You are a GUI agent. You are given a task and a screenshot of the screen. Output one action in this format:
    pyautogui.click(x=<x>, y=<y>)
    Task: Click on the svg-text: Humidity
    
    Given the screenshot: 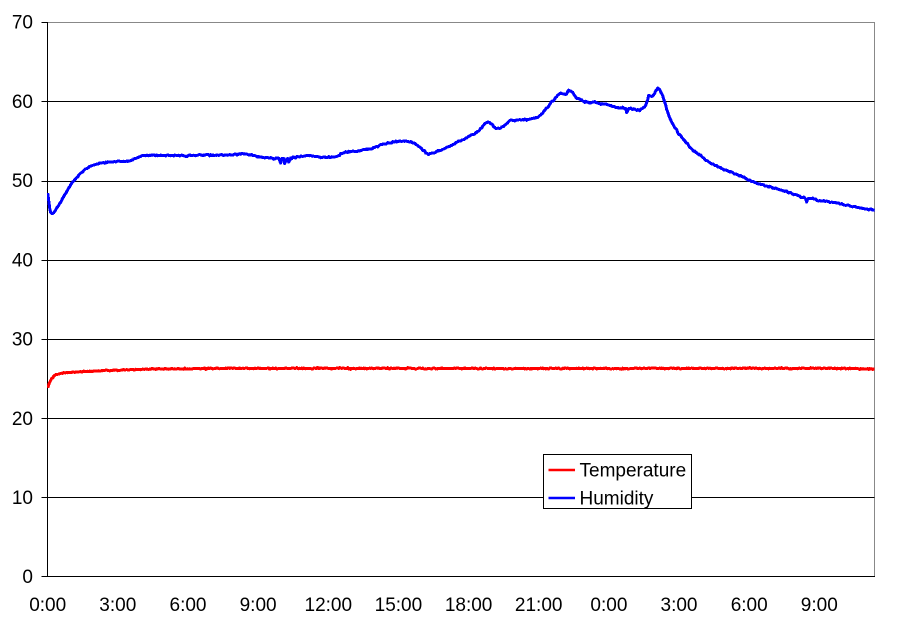 What is the action you would take?
    pyautogui.click(x=617, y=499)
    